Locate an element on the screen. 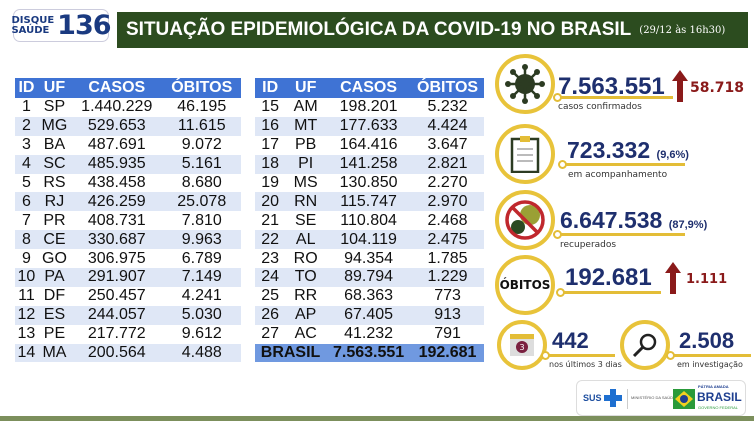  table-cell: 21 is located at coordinates (270, 220).